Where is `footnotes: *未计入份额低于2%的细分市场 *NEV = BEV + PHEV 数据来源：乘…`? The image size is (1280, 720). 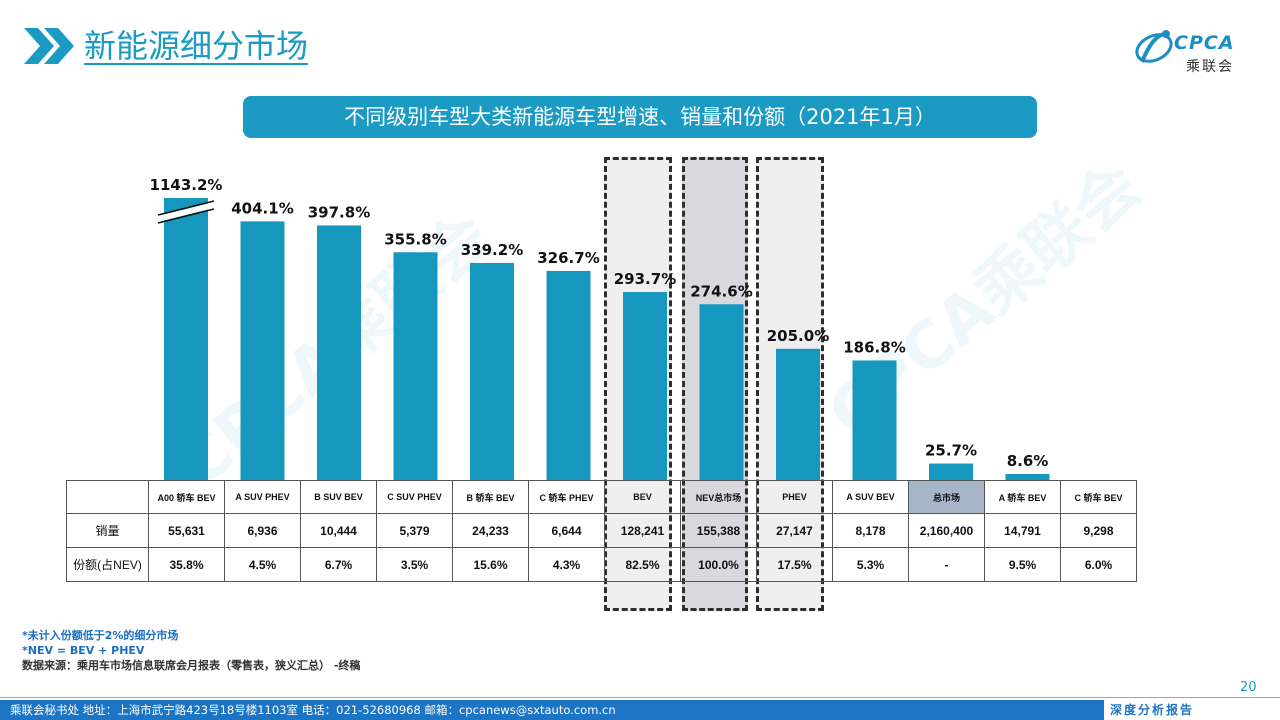 footnotes: *未计入份额低于2%的细分市场 *NEV = BEV + PHEV 数据来源：乘… is located at coordinates (191, 650).